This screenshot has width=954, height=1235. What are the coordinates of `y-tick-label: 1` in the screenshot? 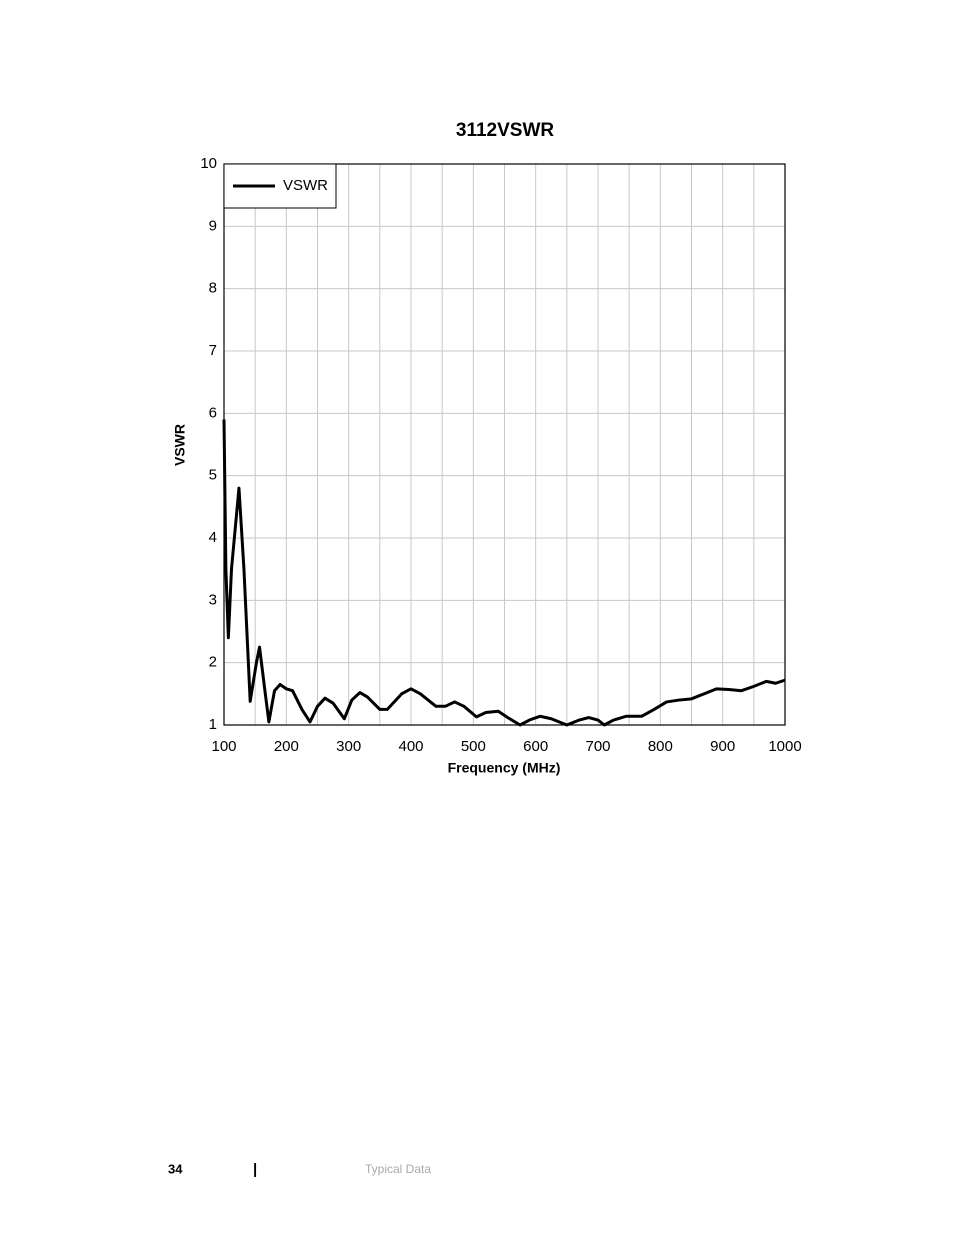 It's located at (213, 724).